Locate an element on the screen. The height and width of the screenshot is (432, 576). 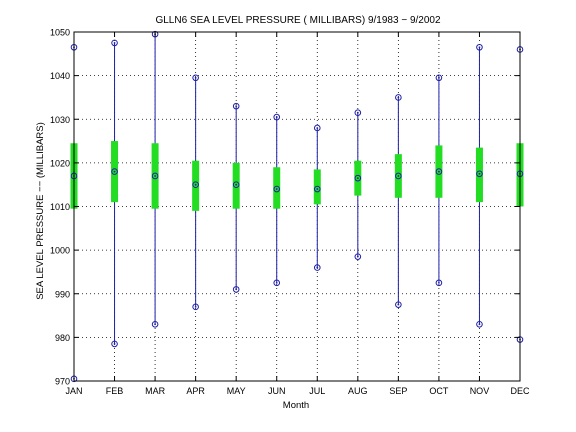
x-axis-label: Month is located at coordinates (296, 405).